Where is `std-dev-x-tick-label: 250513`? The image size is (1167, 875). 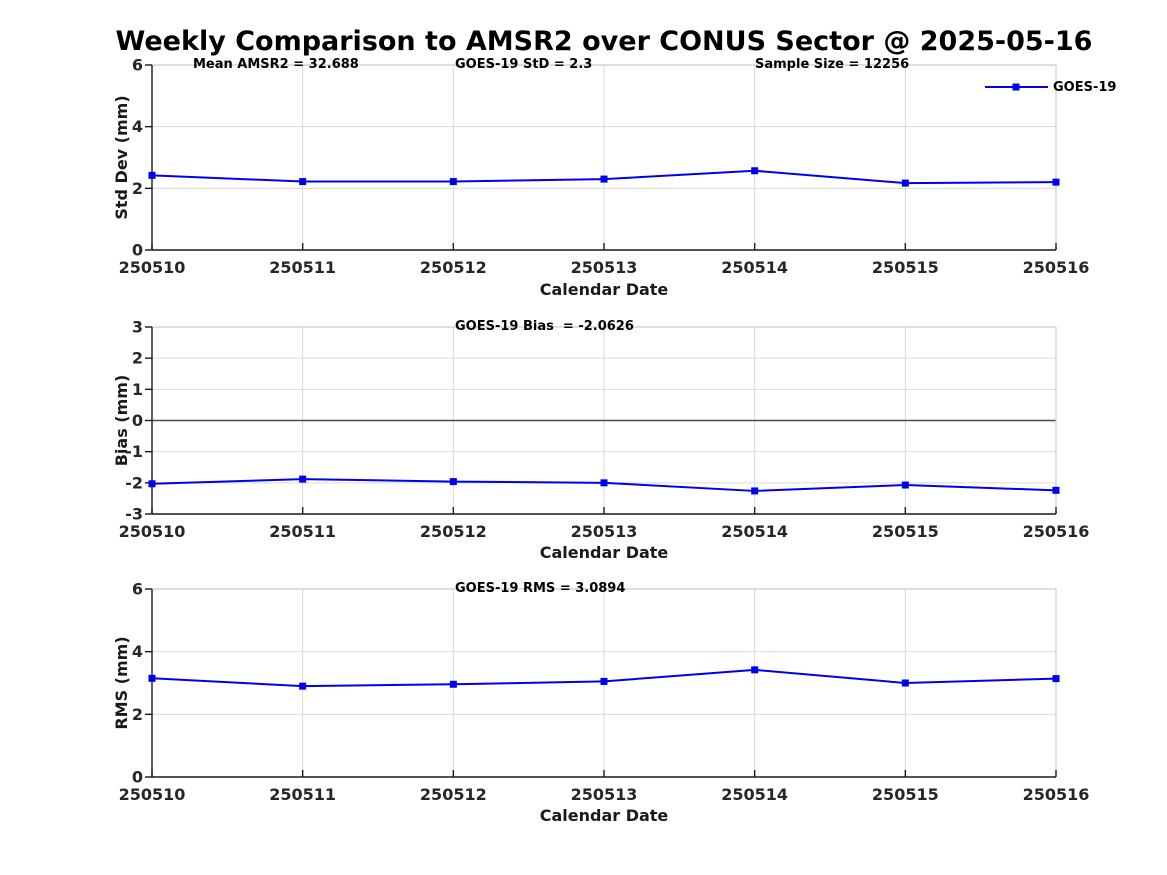
std-dev-x-tick-label: 250513 is located at coordinates (604, 267).